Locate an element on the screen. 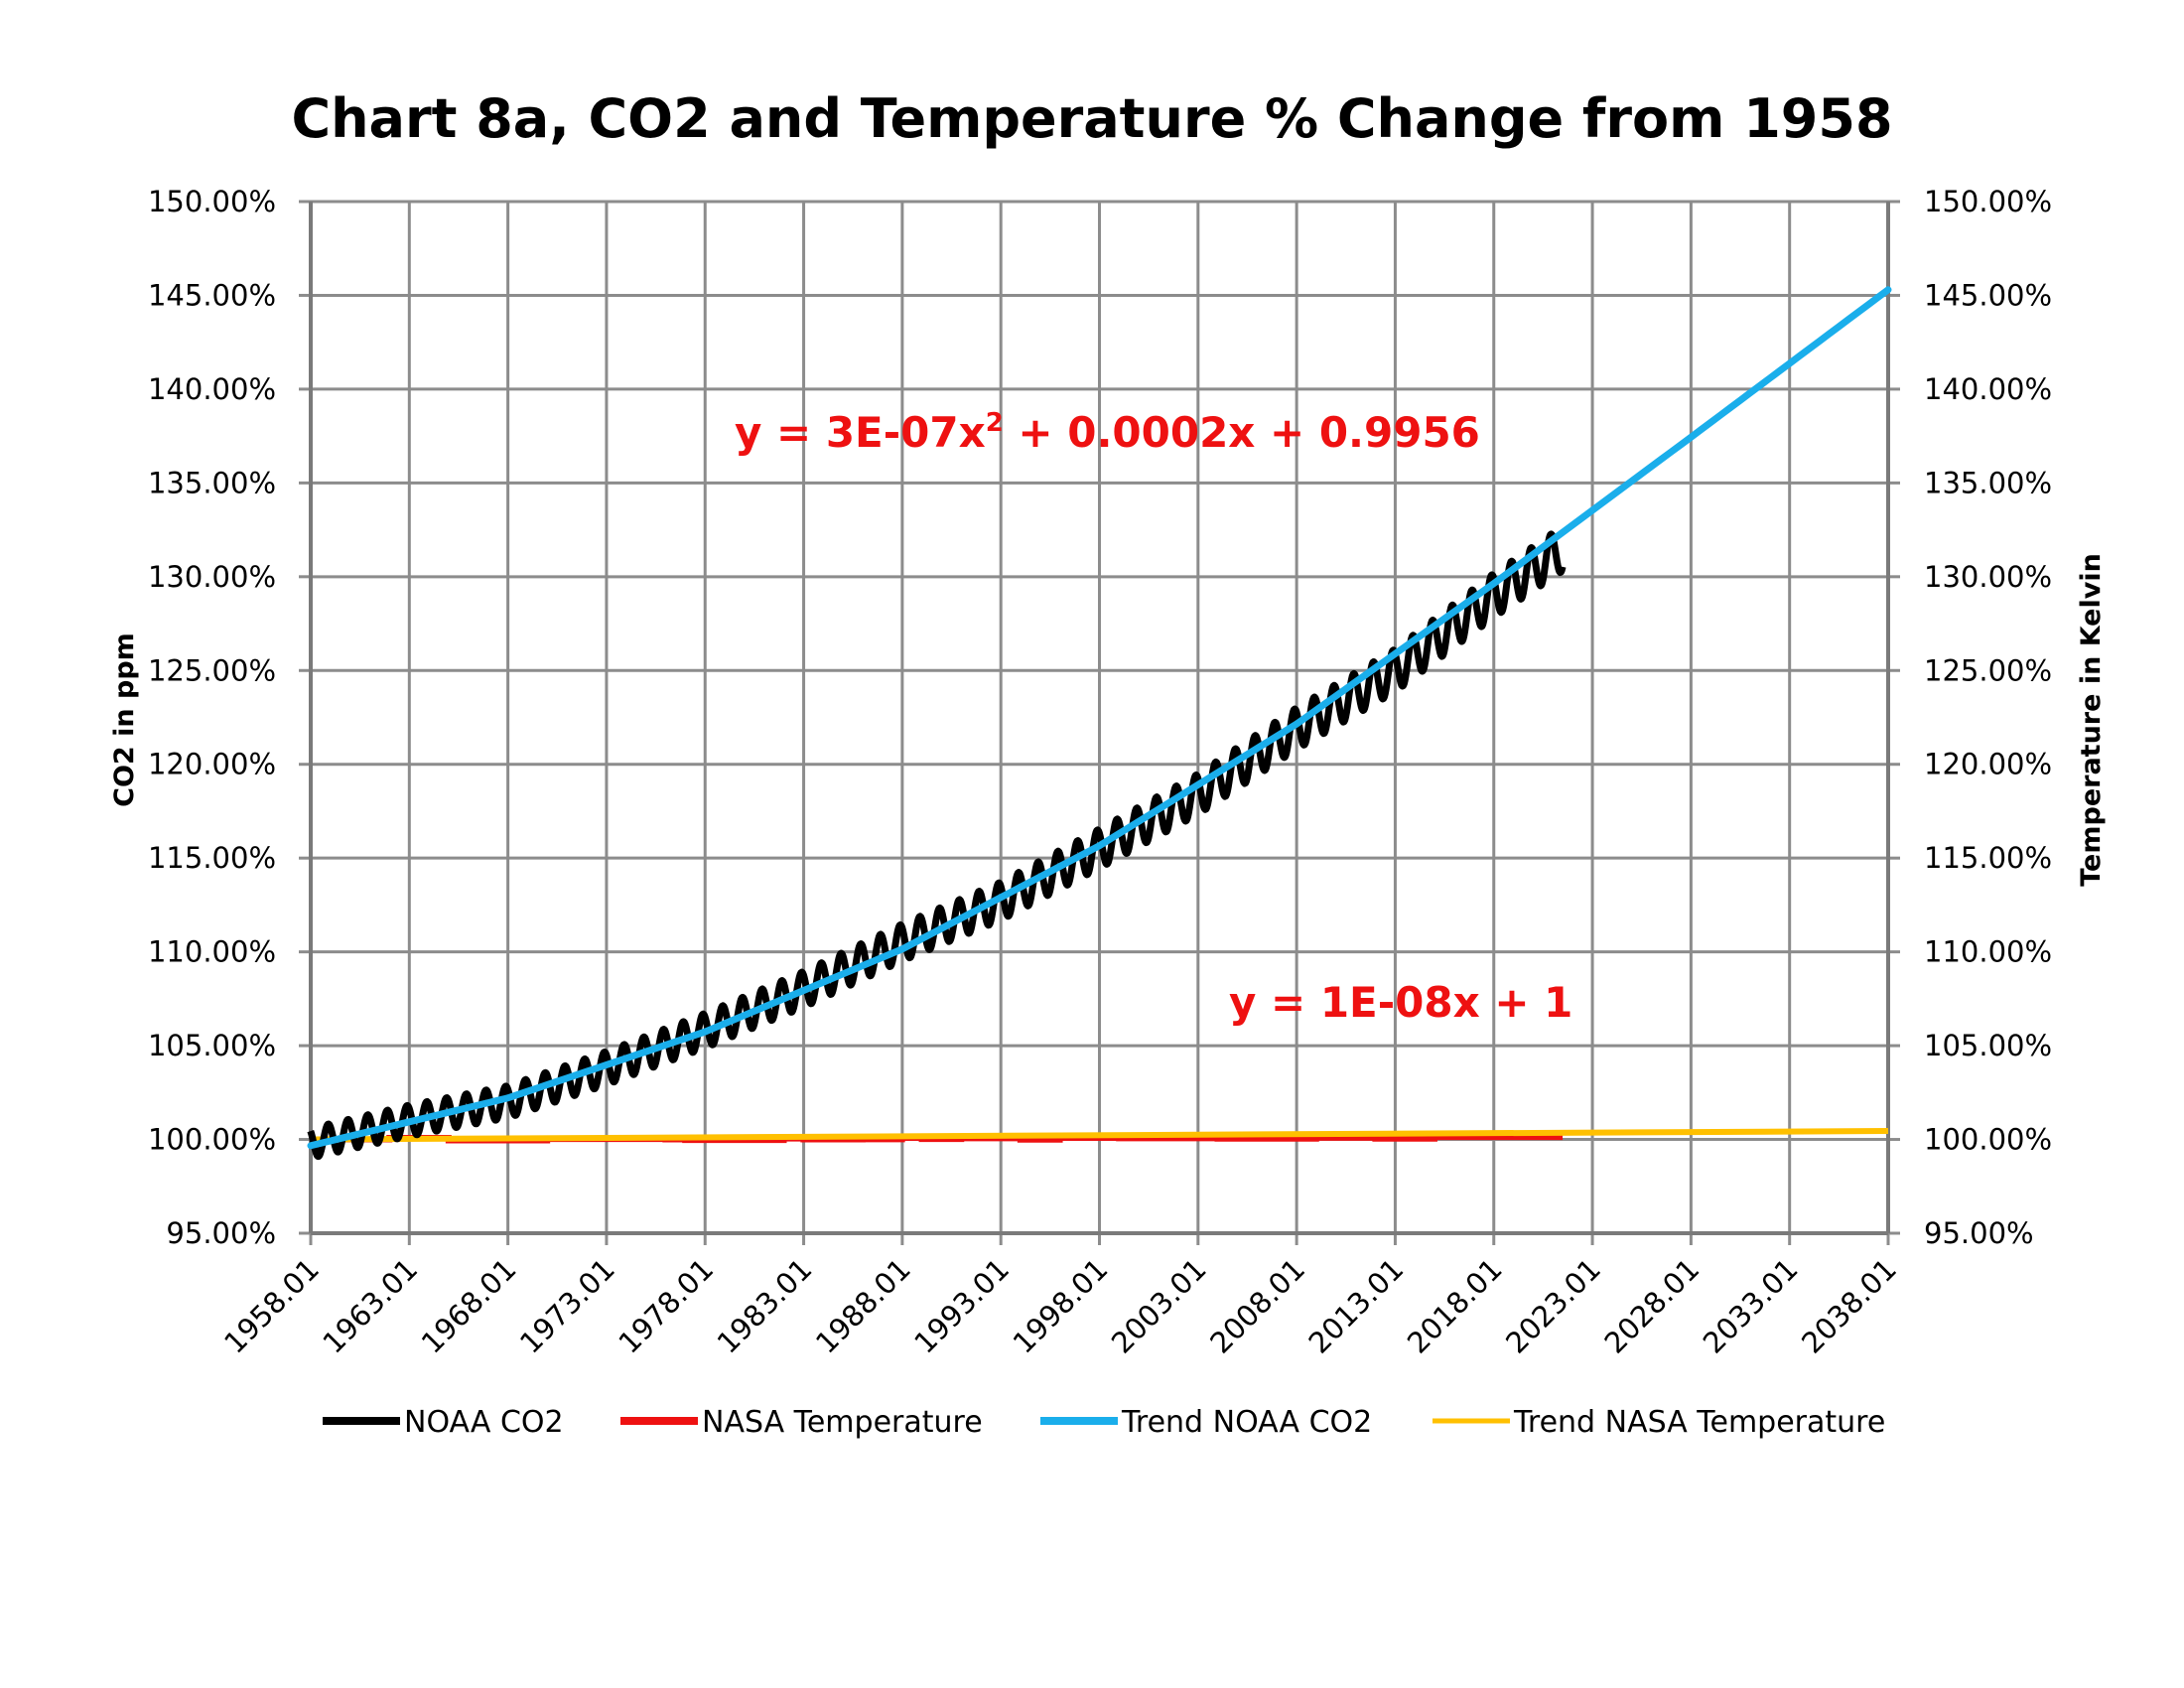 This screenshot has width=2184, height=1688. y-tick-label-left: 125.00% is located at coordinates (212, 670).